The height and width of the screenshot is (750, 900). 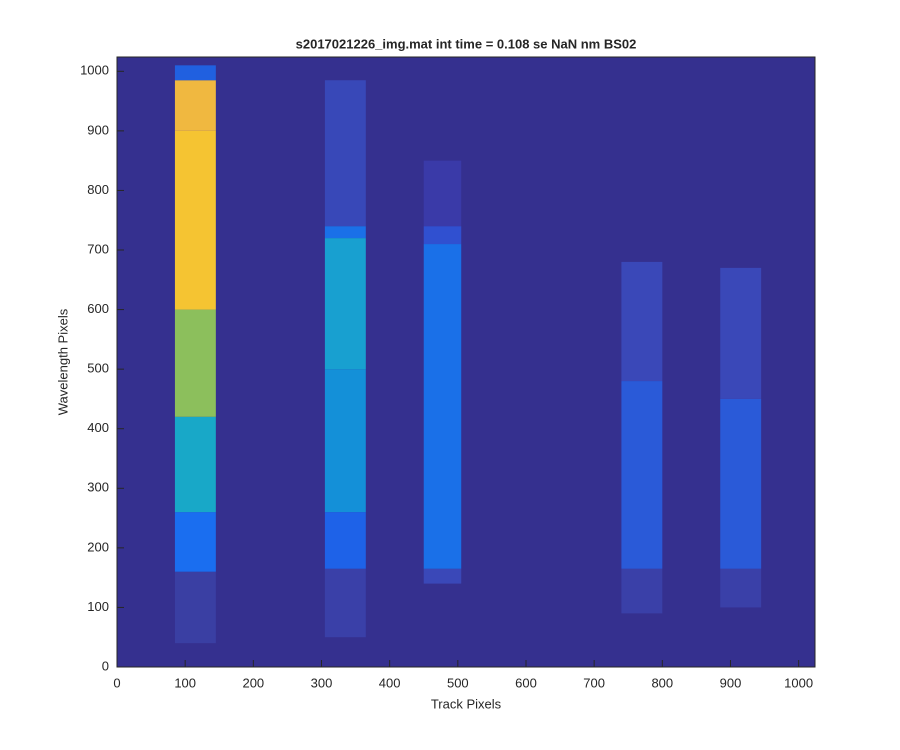 What do you see at coordinates (98, 427) in the screenshot?
I see `y-tick-label: 400` at bounding box center [98, 427].